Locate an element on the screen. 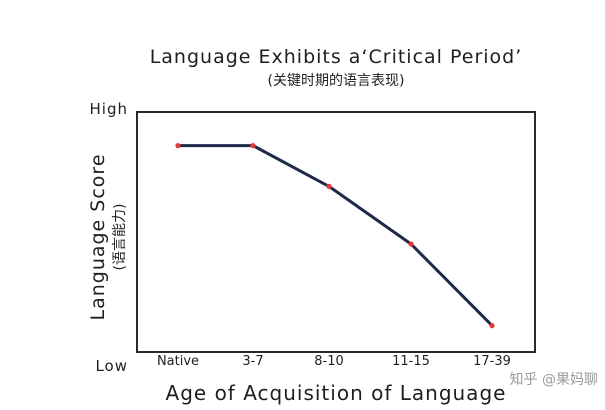 The image size is (605, 410). y-tick-low: Low is located at coordinates (111, 366).